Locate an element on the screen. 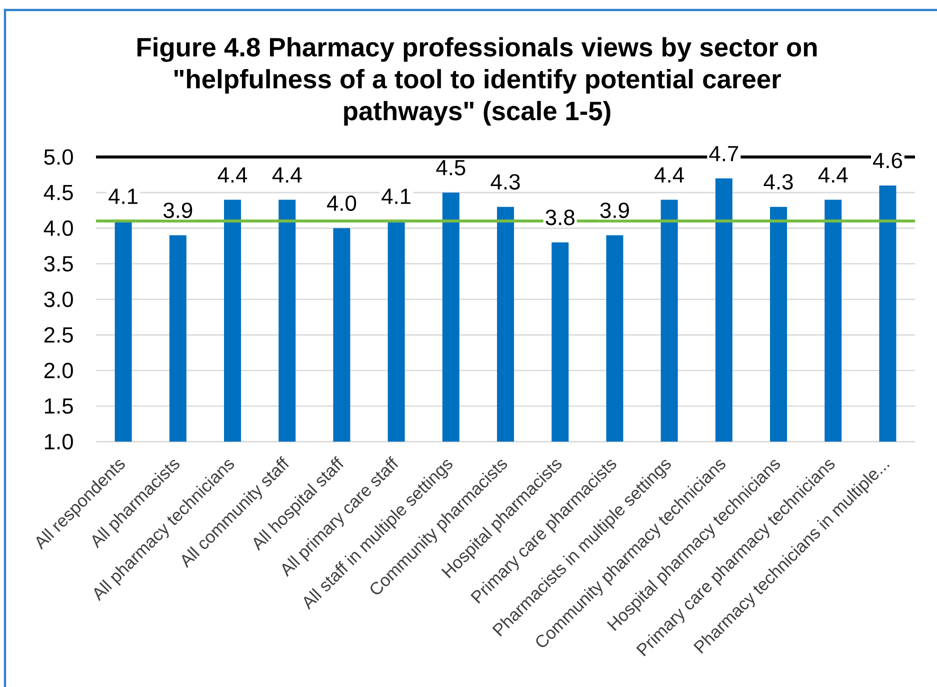 This screenshot has height=687, width=937. y-tick-label: 5.0 is located at coordinates (58, 157).